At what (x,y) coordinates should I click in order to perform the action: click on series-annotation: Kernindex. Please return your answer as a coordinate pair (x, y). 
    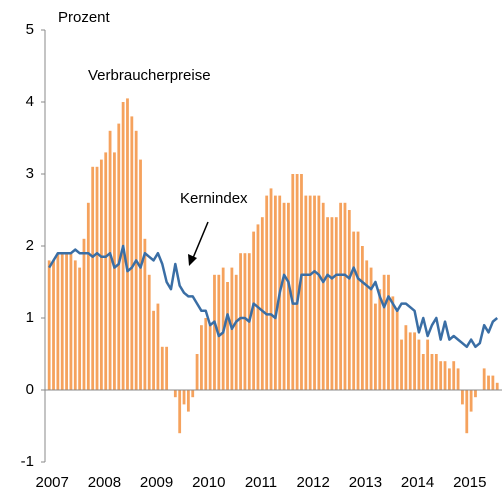
    Looking at the image, I should click on (214, 198).